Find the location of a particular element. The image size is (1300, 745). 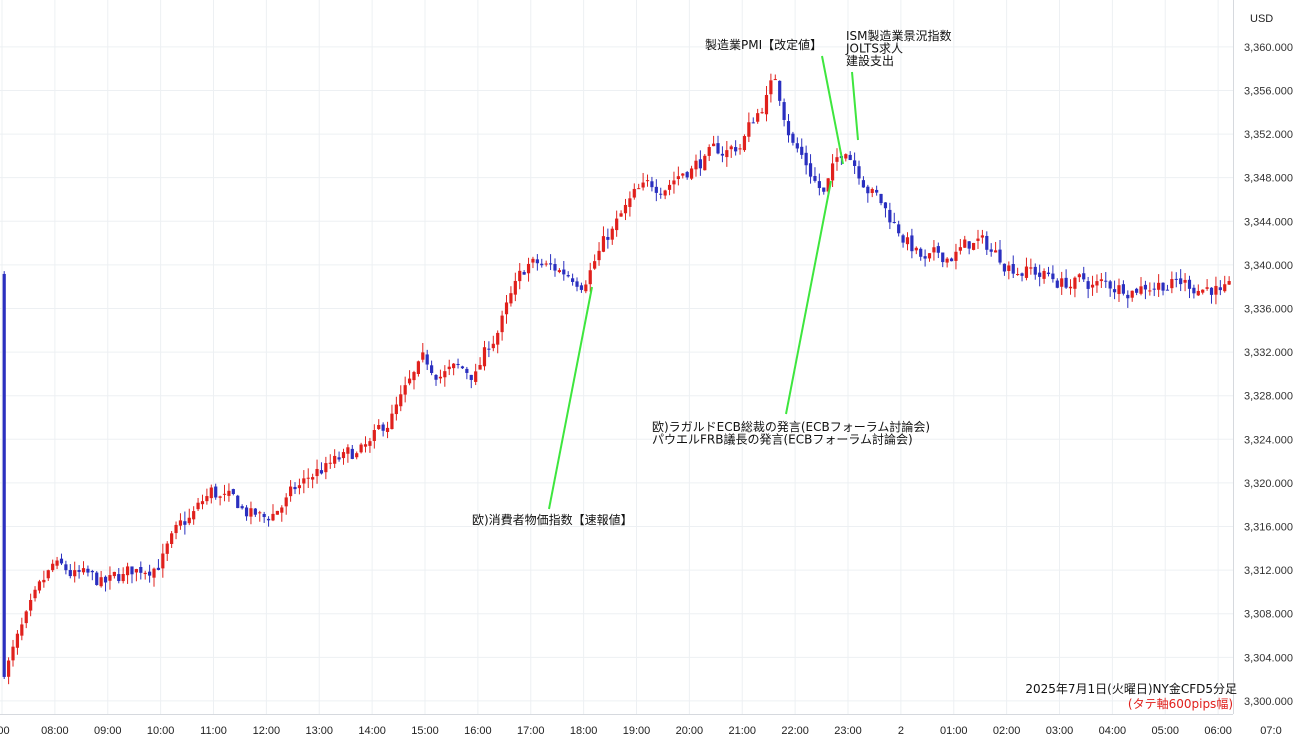

annotation-leader-line is located at coordinates (570, 398).